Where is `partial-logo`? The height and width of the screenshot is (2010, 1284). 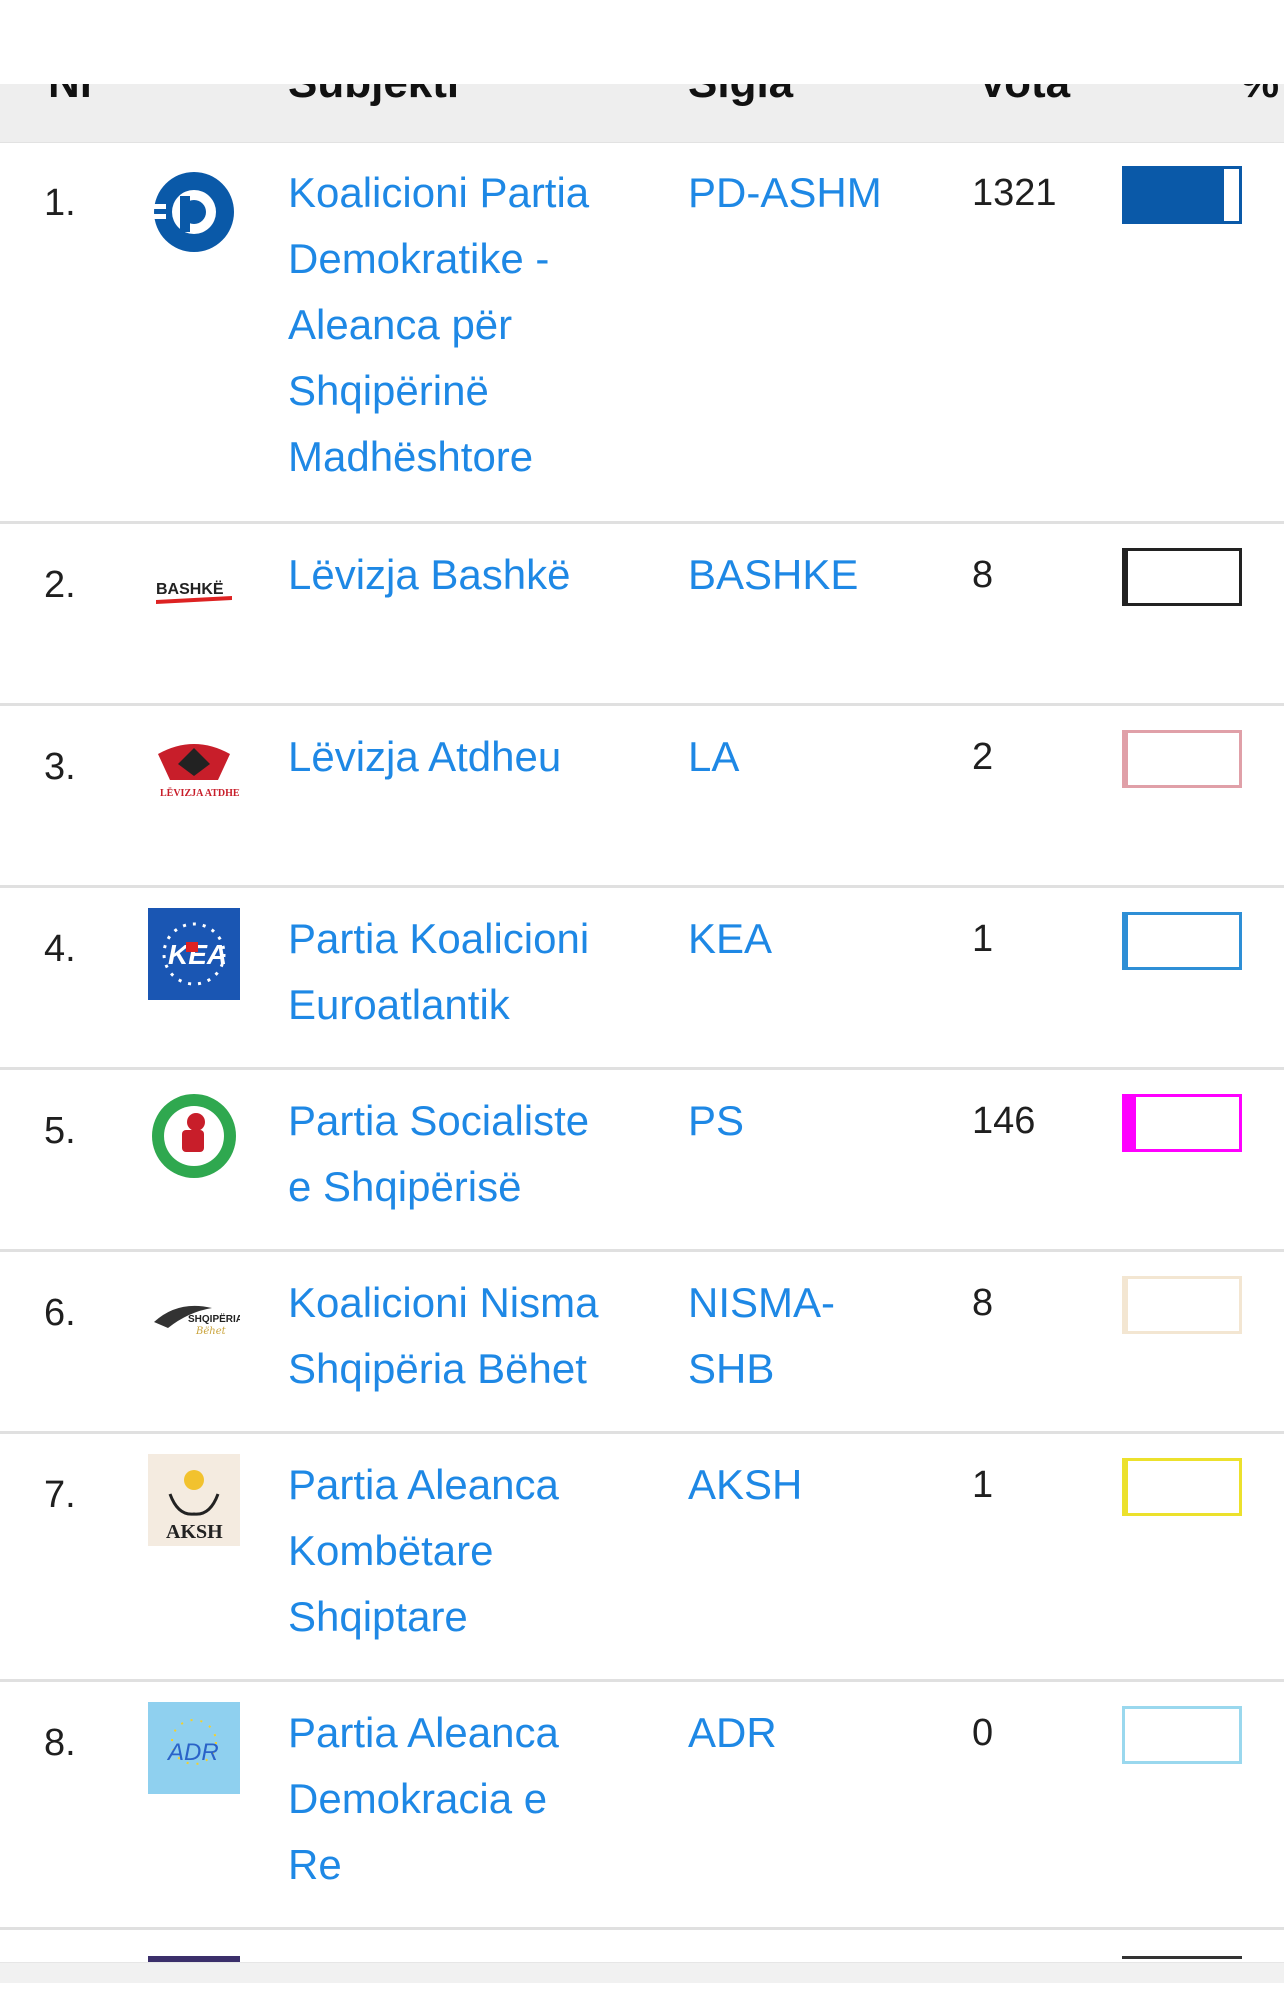 partial-logo is located at coordinates (194, 1961).